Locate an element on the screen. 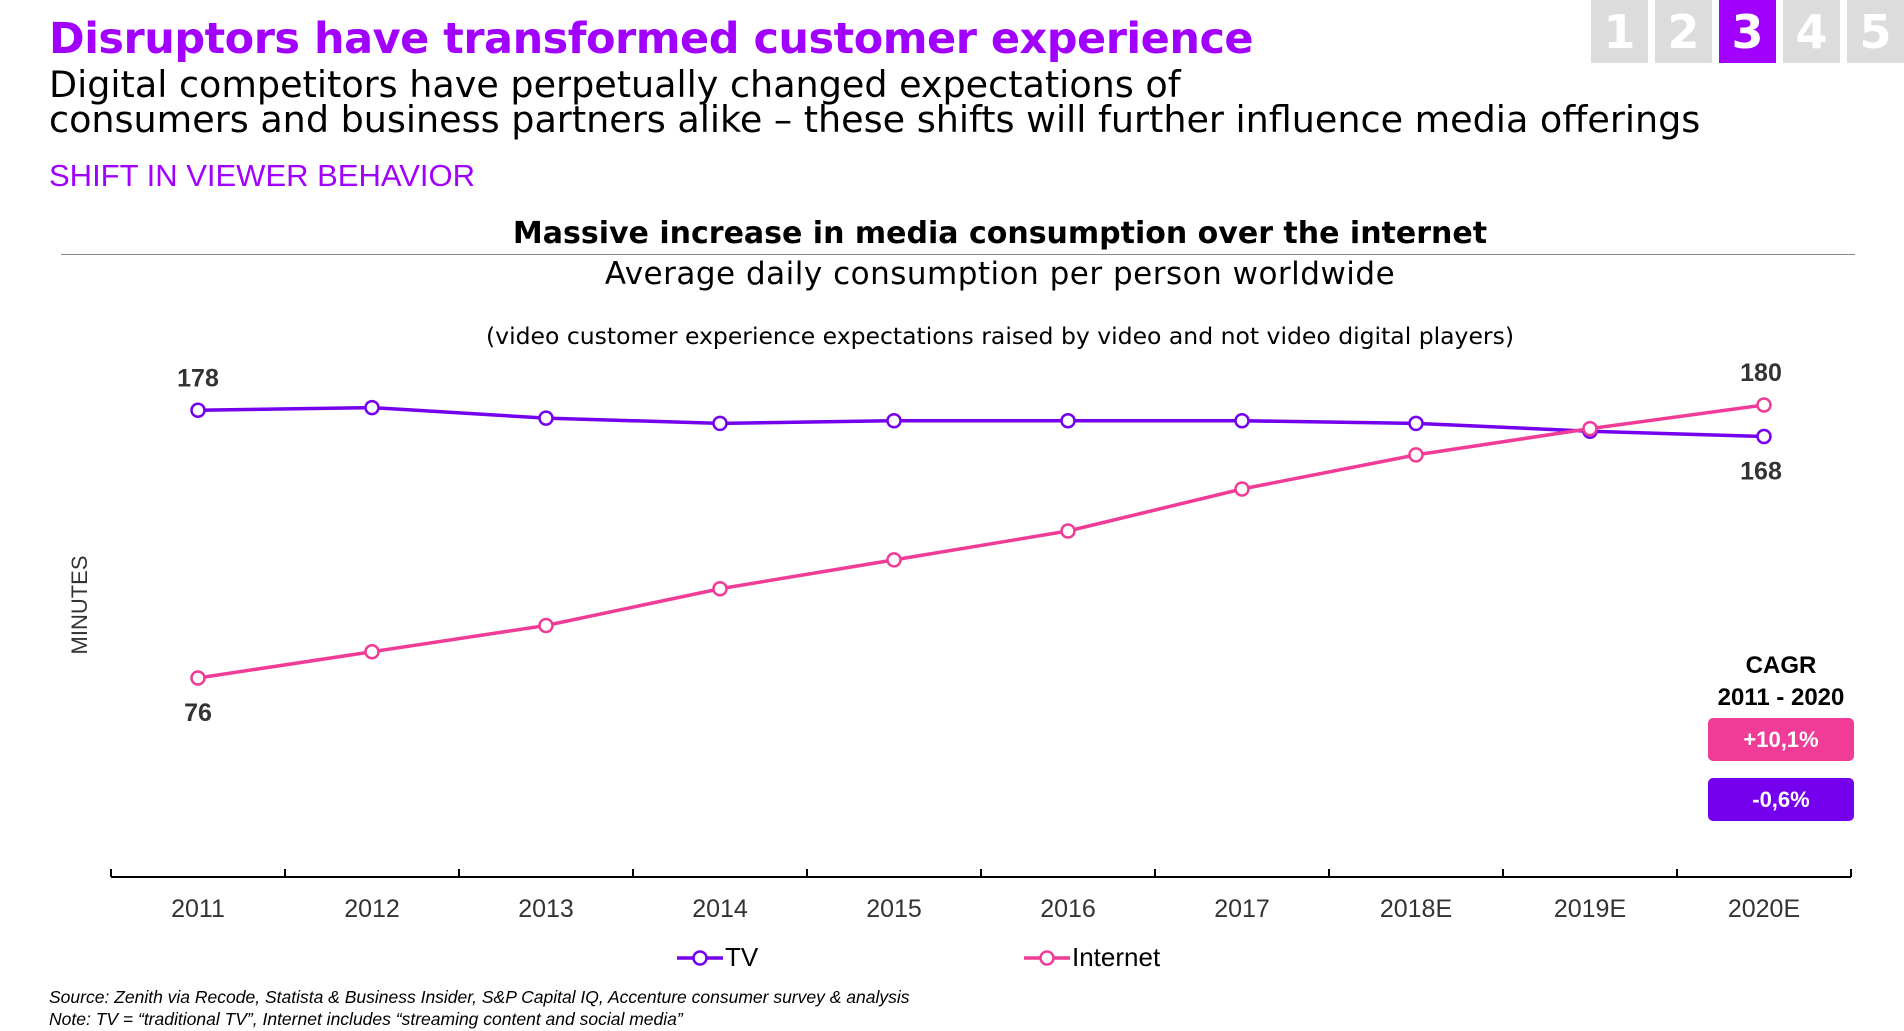  series-line-tv is located at coordinates (981, 422).